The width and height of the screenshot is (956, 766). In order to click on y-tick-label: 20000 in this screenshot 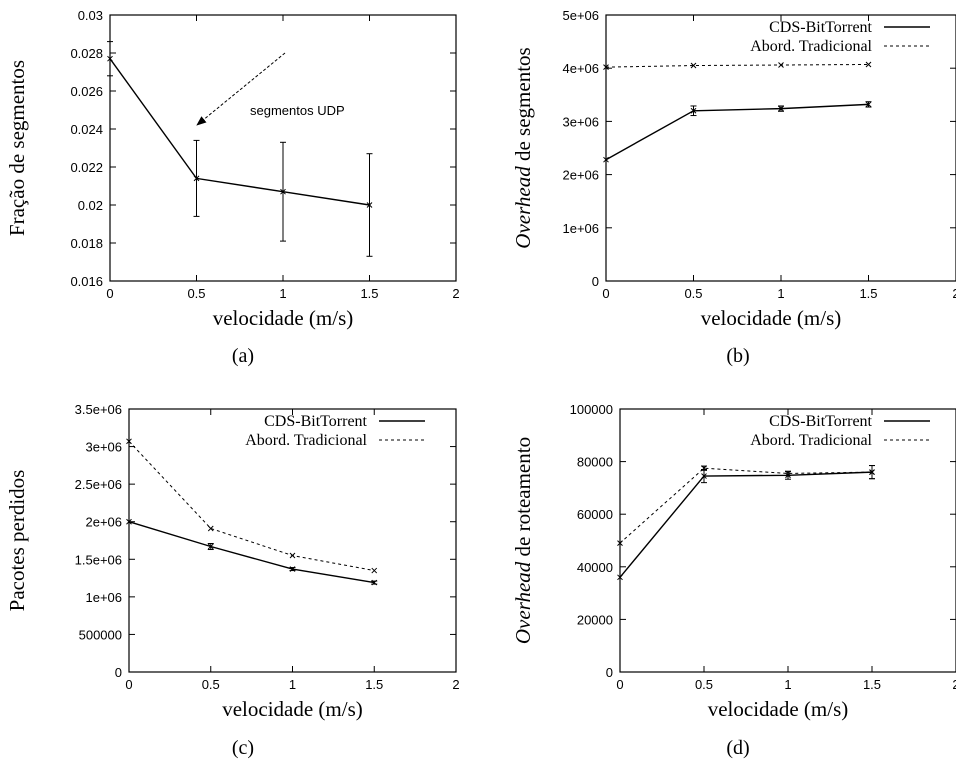, I will do `click(595, 619)`.